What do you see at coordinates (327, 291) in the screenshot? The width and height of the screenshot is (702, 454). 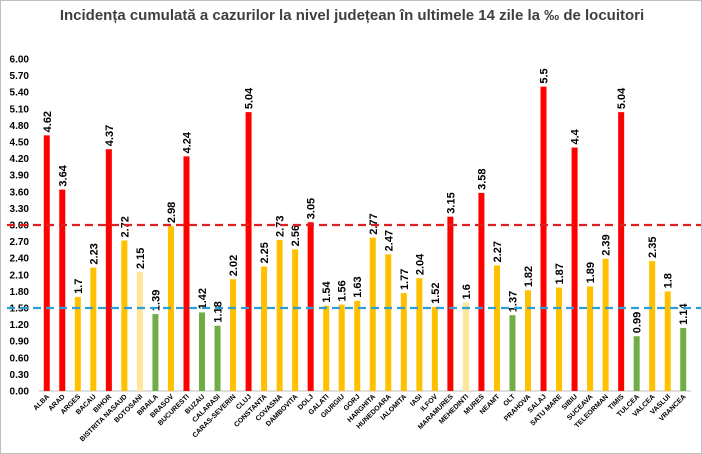 I see `data-label: 1.54` at bounding box center [327, 291].